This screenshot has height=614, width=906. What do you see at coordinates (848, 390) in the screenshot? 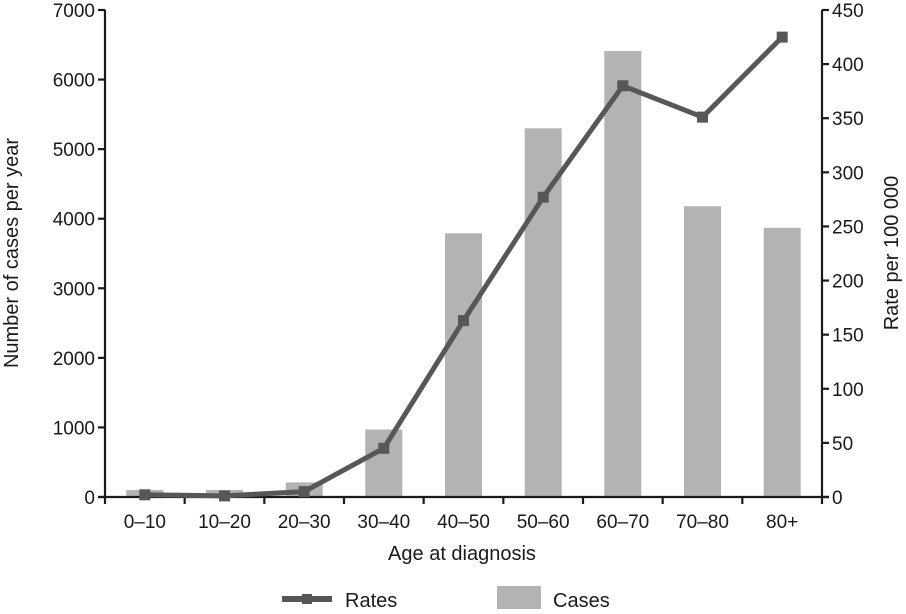
I see `y2-tick-label: 100` at bounding box center [848, 390].